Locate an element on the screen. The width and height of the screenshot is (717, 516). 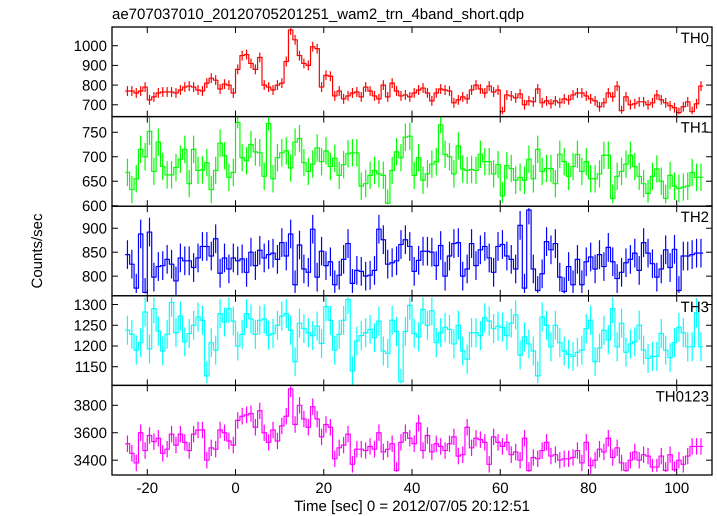
y-tick-label: 3400 is located at coordinates (90, 461).